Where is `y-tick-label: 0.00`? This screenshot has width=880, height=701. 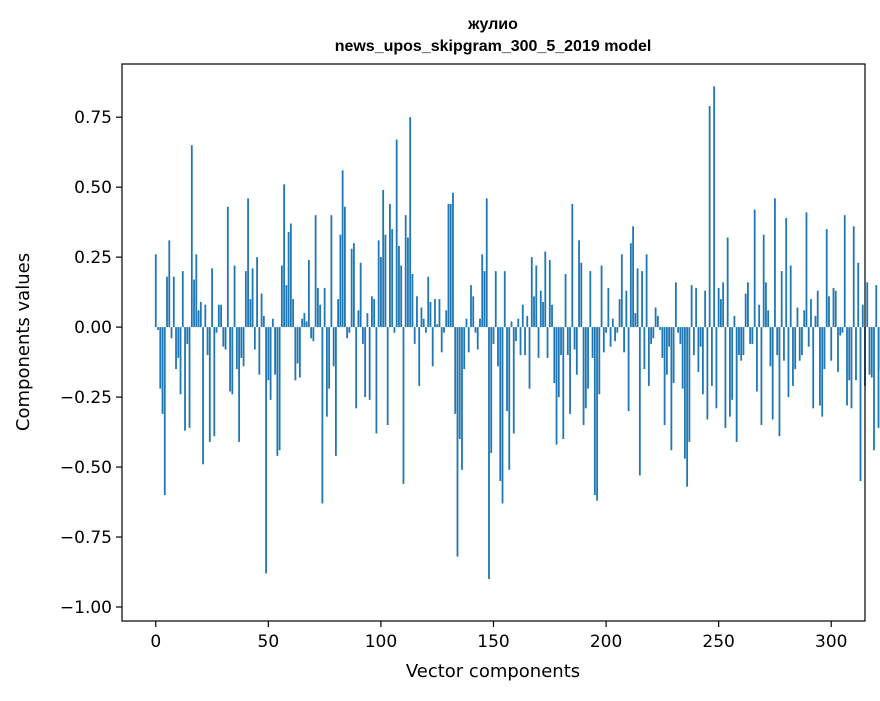 y-tick-label: 0.00 is located at coordinates (93, 328).